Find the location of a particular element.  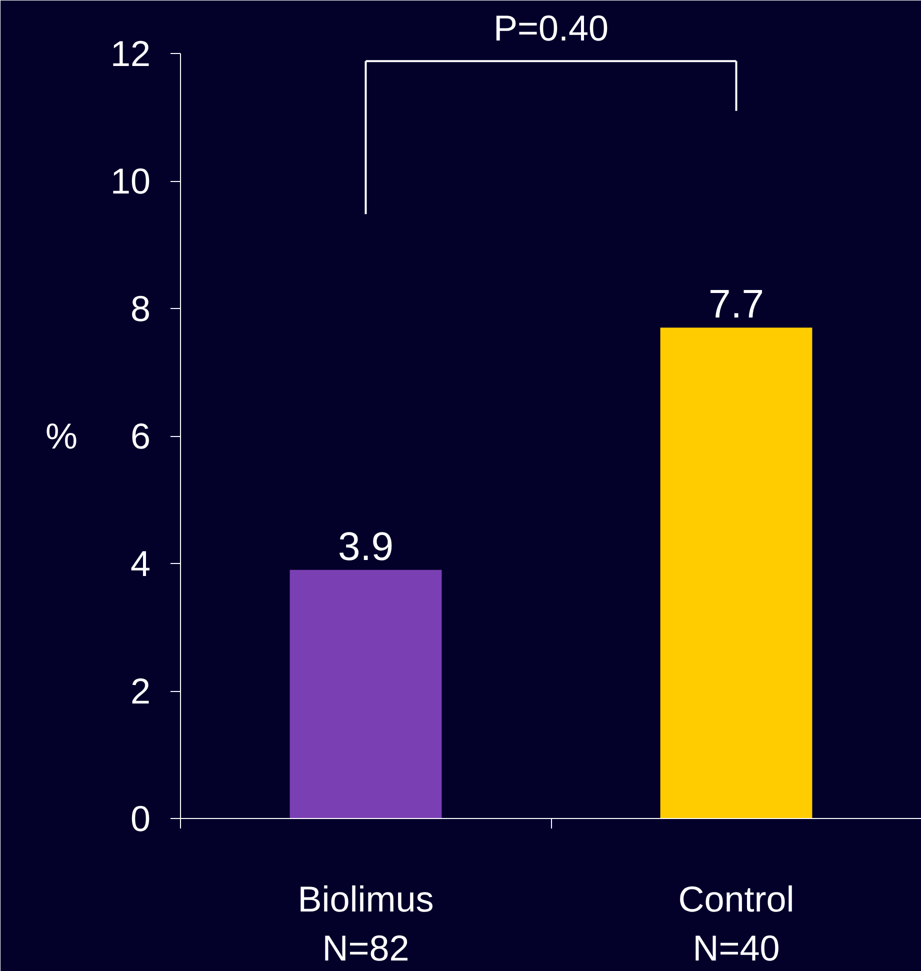

y-tick-label: 6 is located at coordinates (140, 436).